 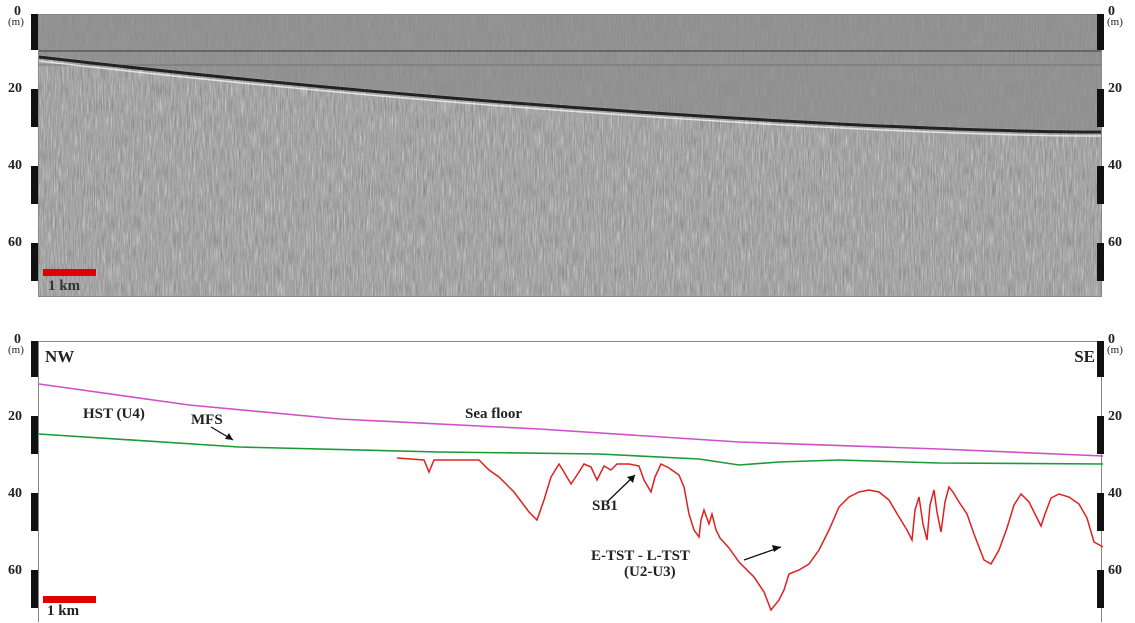 I want to click on sb1-label: SB1, so click(x=605, y=506).